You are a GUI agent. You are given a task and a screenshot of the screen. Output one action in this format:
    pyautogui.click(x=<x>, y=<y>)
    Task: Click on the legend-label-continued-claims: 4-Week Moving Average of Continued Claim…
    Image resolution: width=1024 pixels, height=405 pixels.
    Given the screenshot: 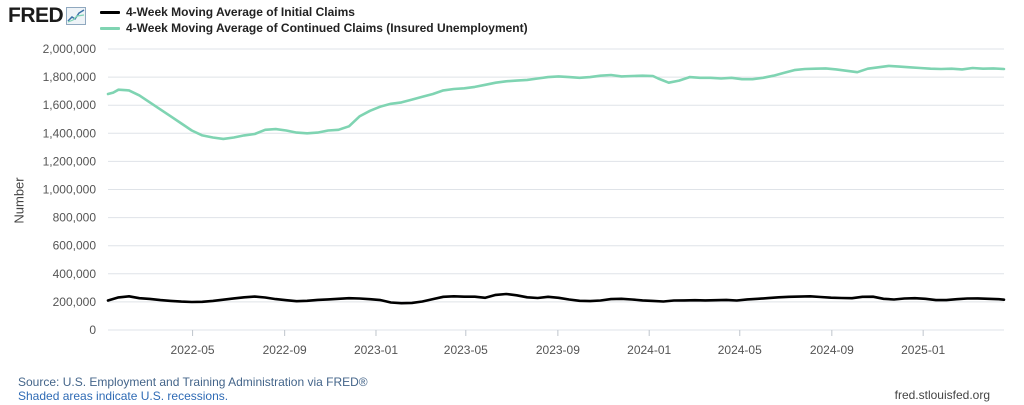 What is the action you would take?
    pyautogui.click(x=327, y=28)
    